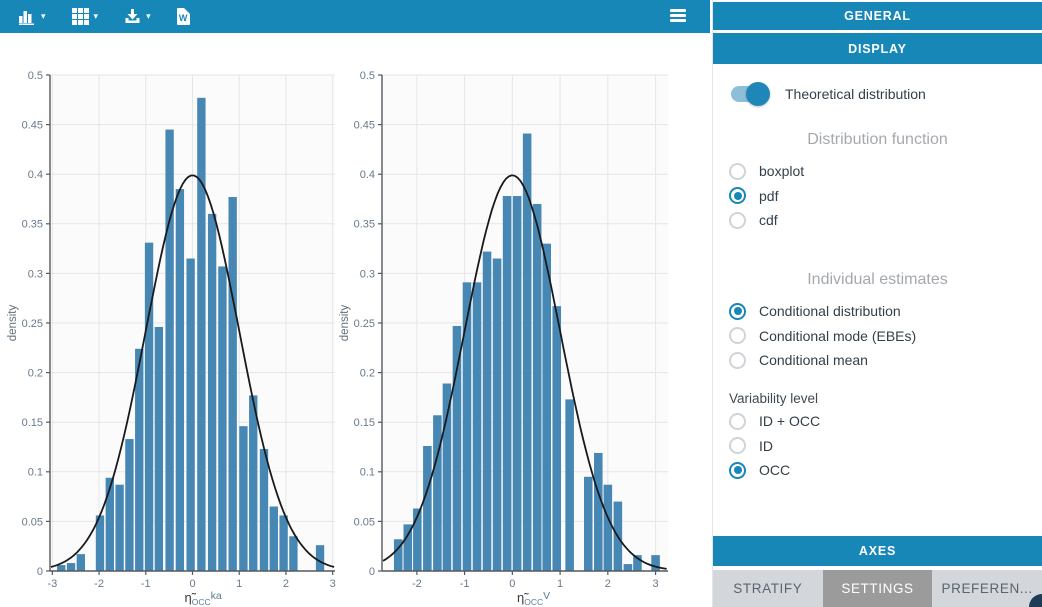 The image size is (1042, 607). Describe the element at coordinates (80, 16) in the screenshot. I see `grid-icon` at that location.